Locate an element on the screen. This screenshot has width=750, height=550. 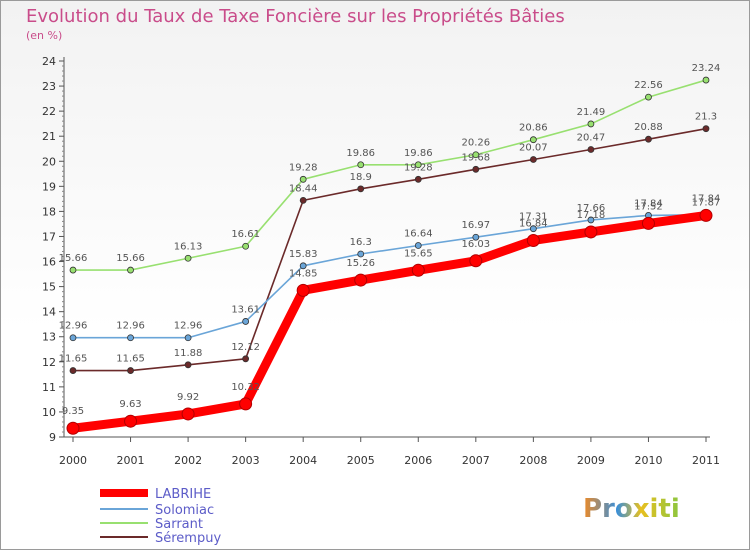
y-tick-label: 11 is located at coordinates (49, 387).